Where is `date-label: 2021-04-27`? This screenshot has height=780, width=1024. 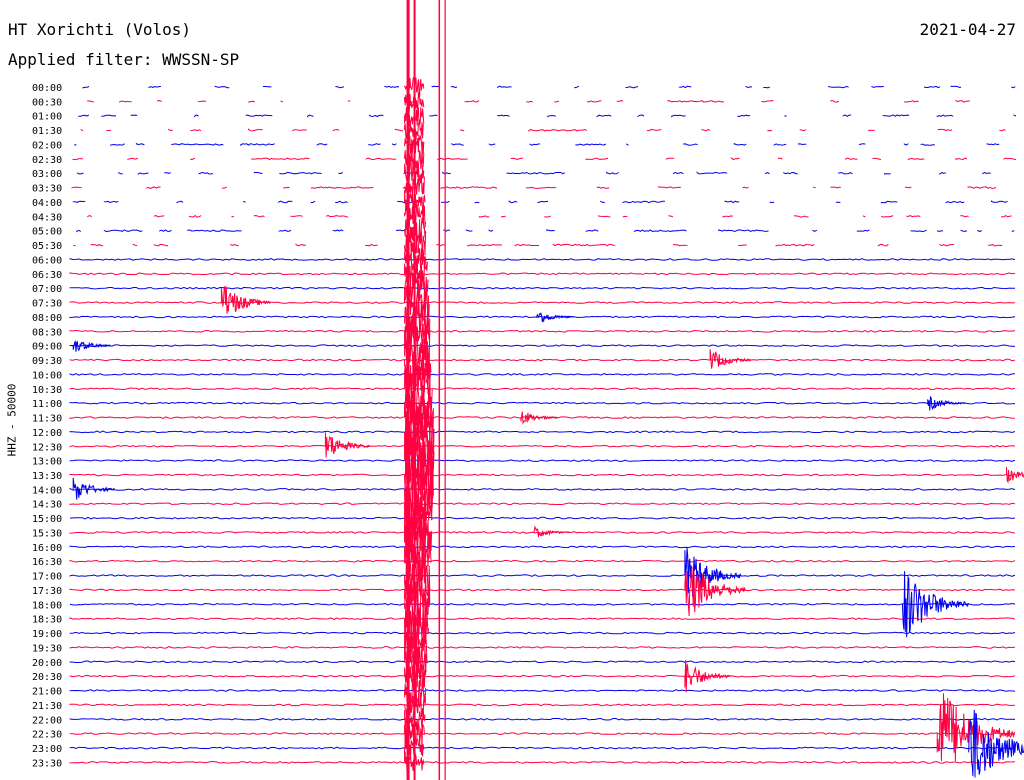
date-label: 2021-04-27 is located at coordinates (967, 29).